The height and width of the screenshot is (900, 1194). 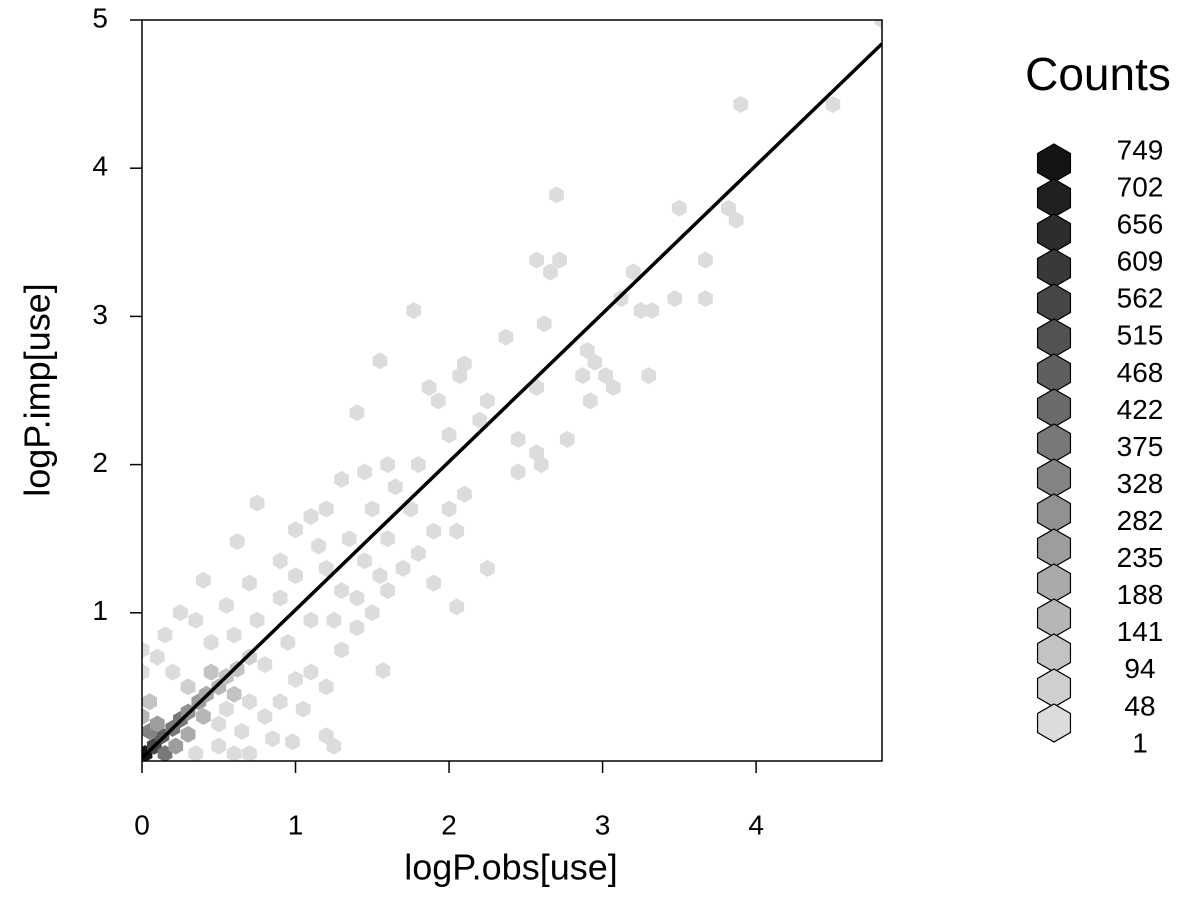 What do you see at coordinates (37, 389) in the screenshot?
I see `y-axis-label: logP.imp[use]` at bounding box center [37, 389].